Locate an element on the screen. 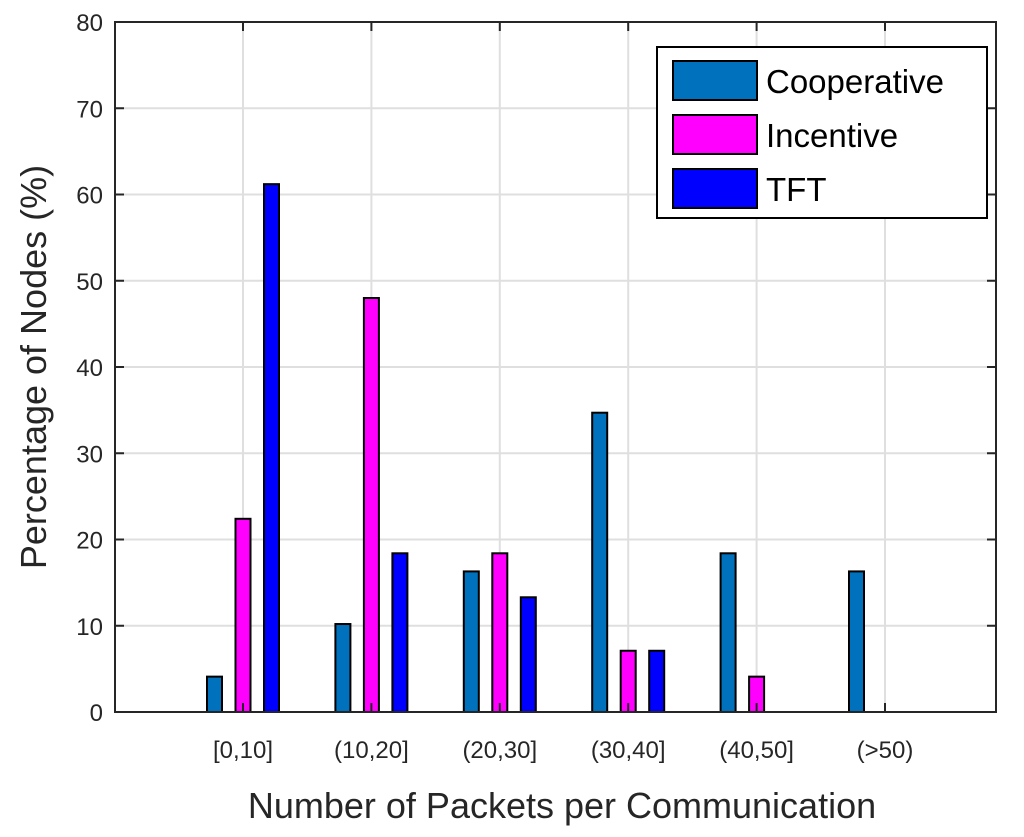 The image size is (1024, 837). x-tick-label: (20,30] is located at coordinates (499, 750).